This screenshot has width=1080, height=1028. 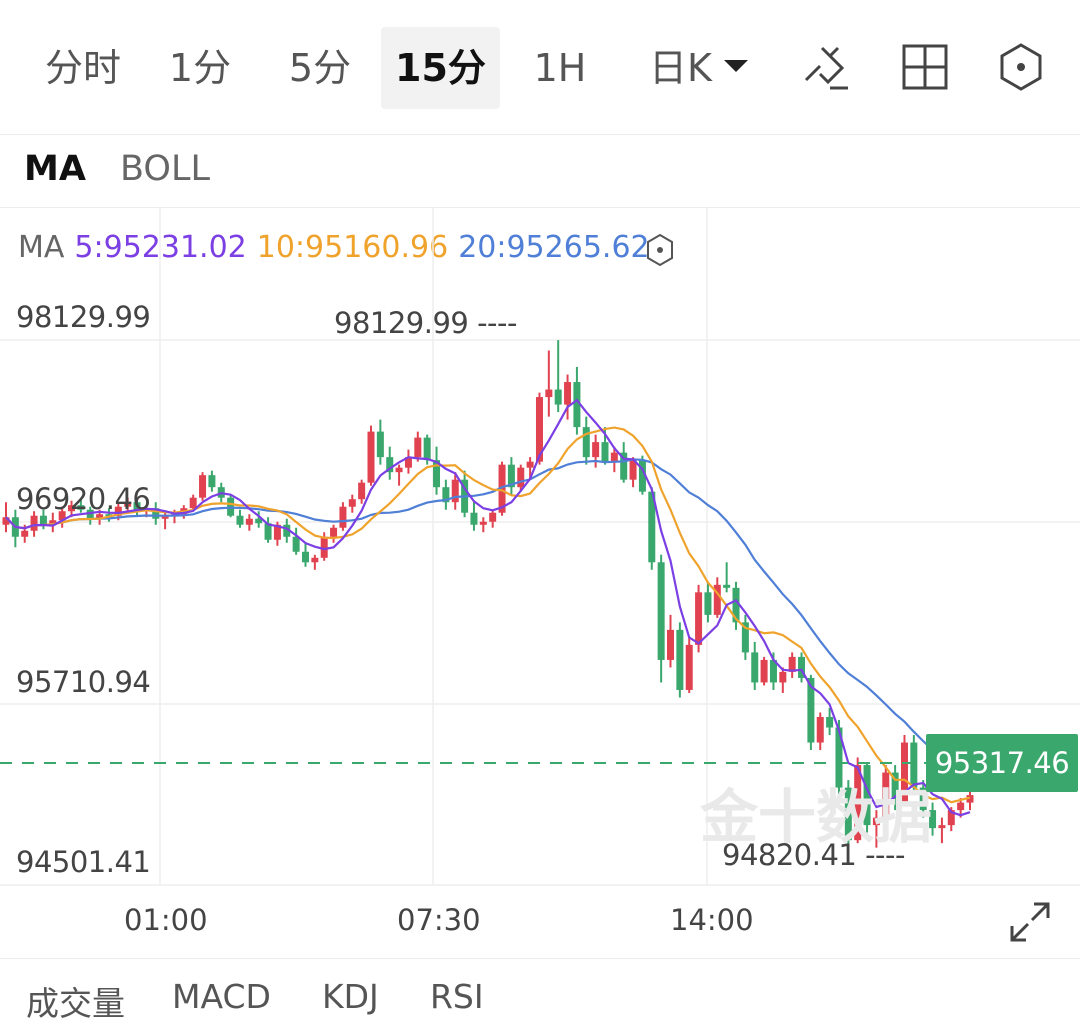 What do you see at coordinates (166, 920) in the screenshot?
I see `time-label-0100: 01:00` at bounding box center [166, 920].